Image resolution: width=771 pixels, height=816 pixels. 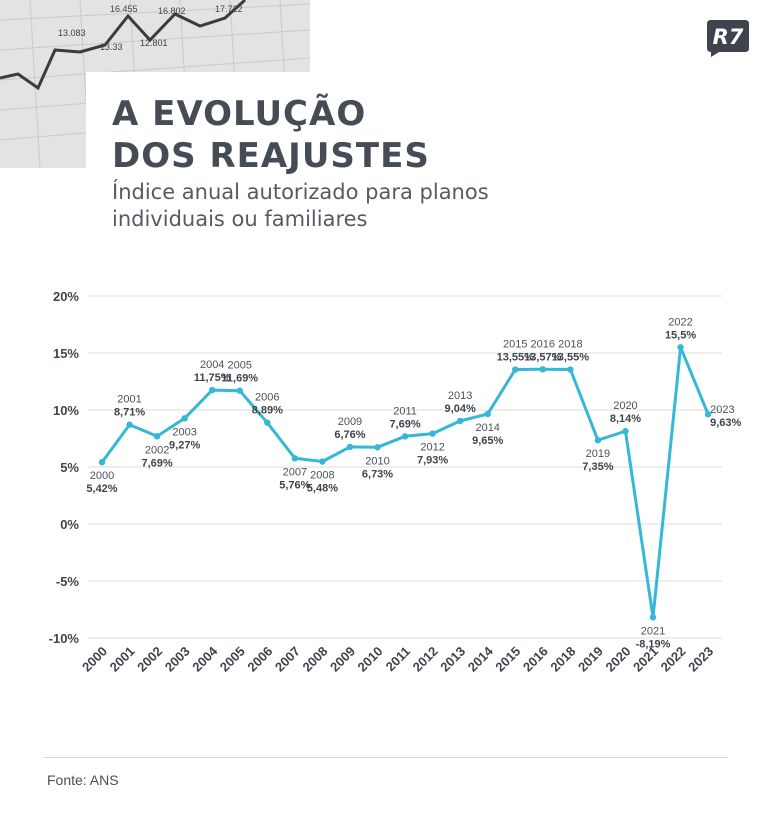 What do you see at coordinates (653, 644) in the screenshot?
I see `data-label-value: -8,19%` at bounding box center [653, 644].